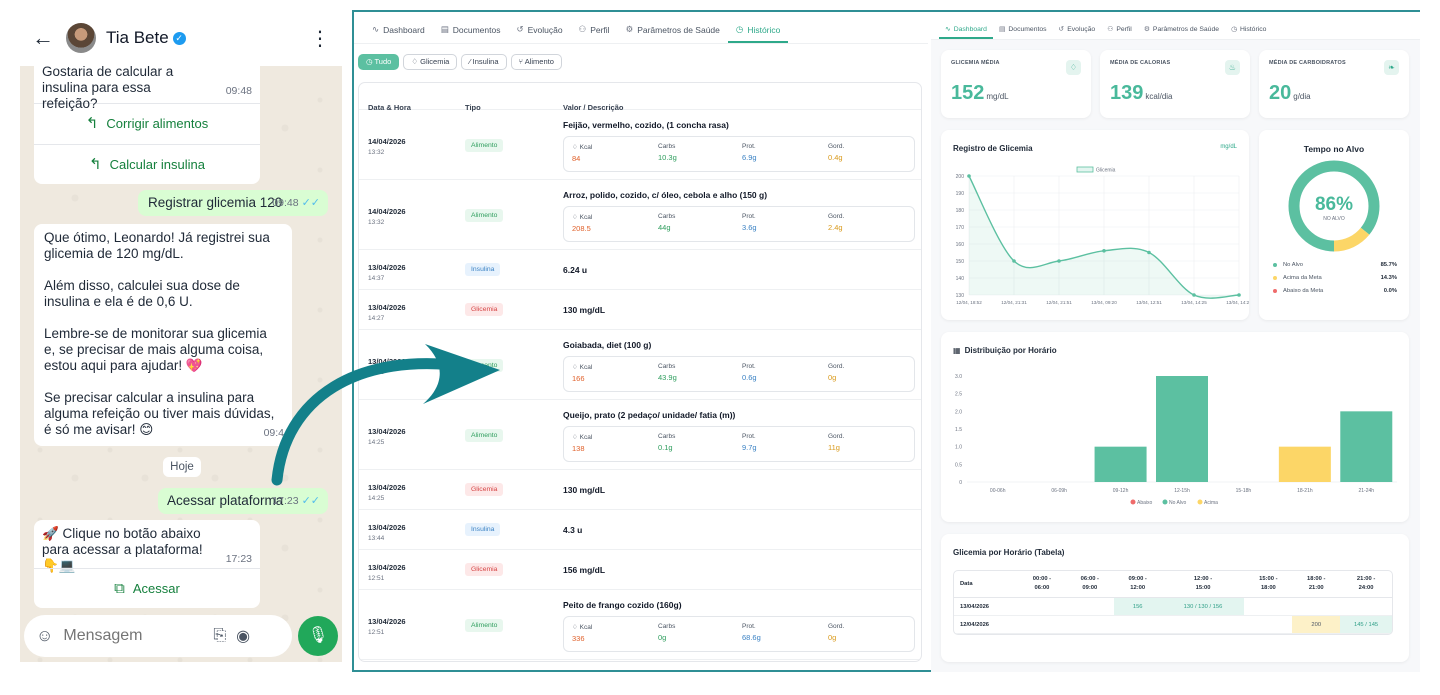 This screenshot has width=1440, height=695. What do you see at coordinates (81, 38) in the screenshot?
I see `avatar` at bounding box center [81, 38].